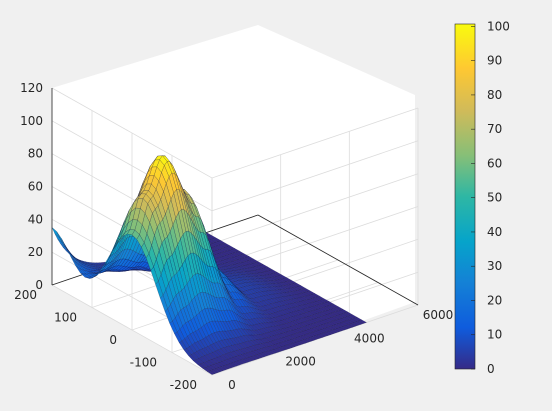 This screenshot has width=552, height=411. Describe the element at coordinates (183, 385) in the screenshot. I see `y-tick-label: -200` at that location.